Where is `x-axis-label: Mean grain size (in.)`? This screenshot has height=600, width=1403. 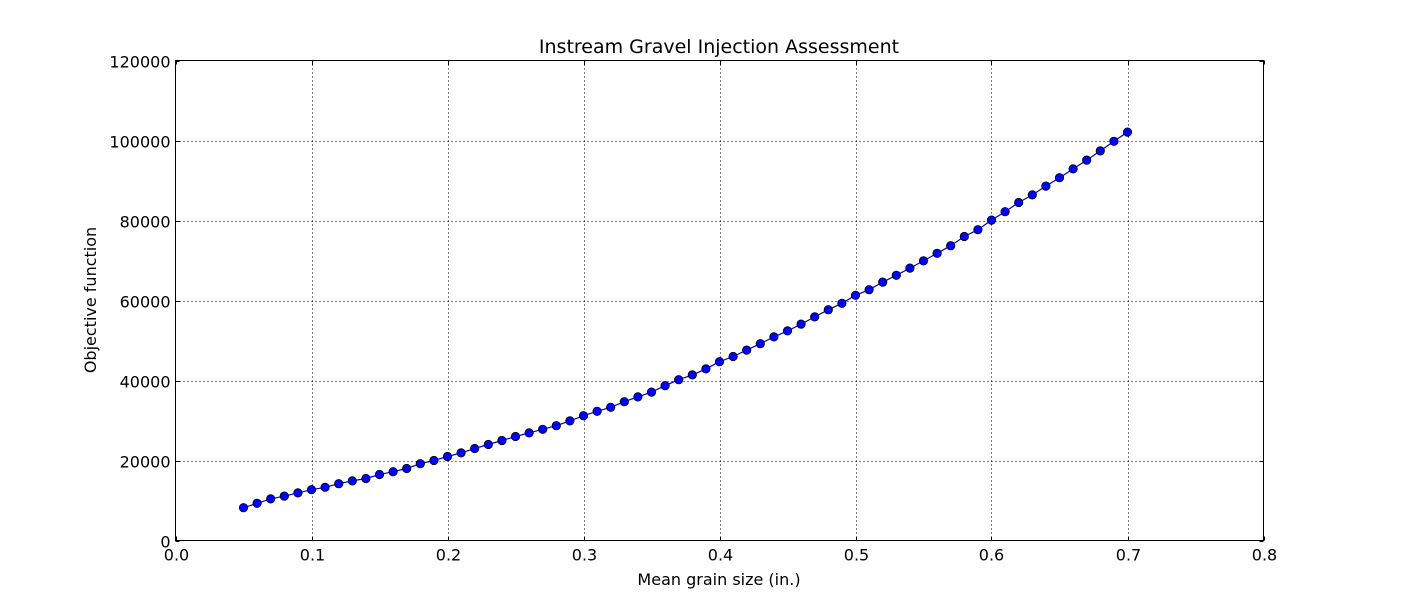 x-axis-label: Mean grain size (in.) is located at coordinates (718, 579).